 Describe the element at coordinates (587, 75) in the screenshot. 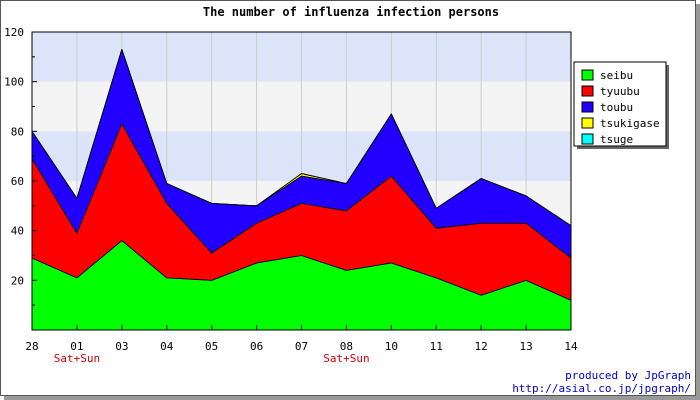

I see `legend-swatch-seibu` at that location.